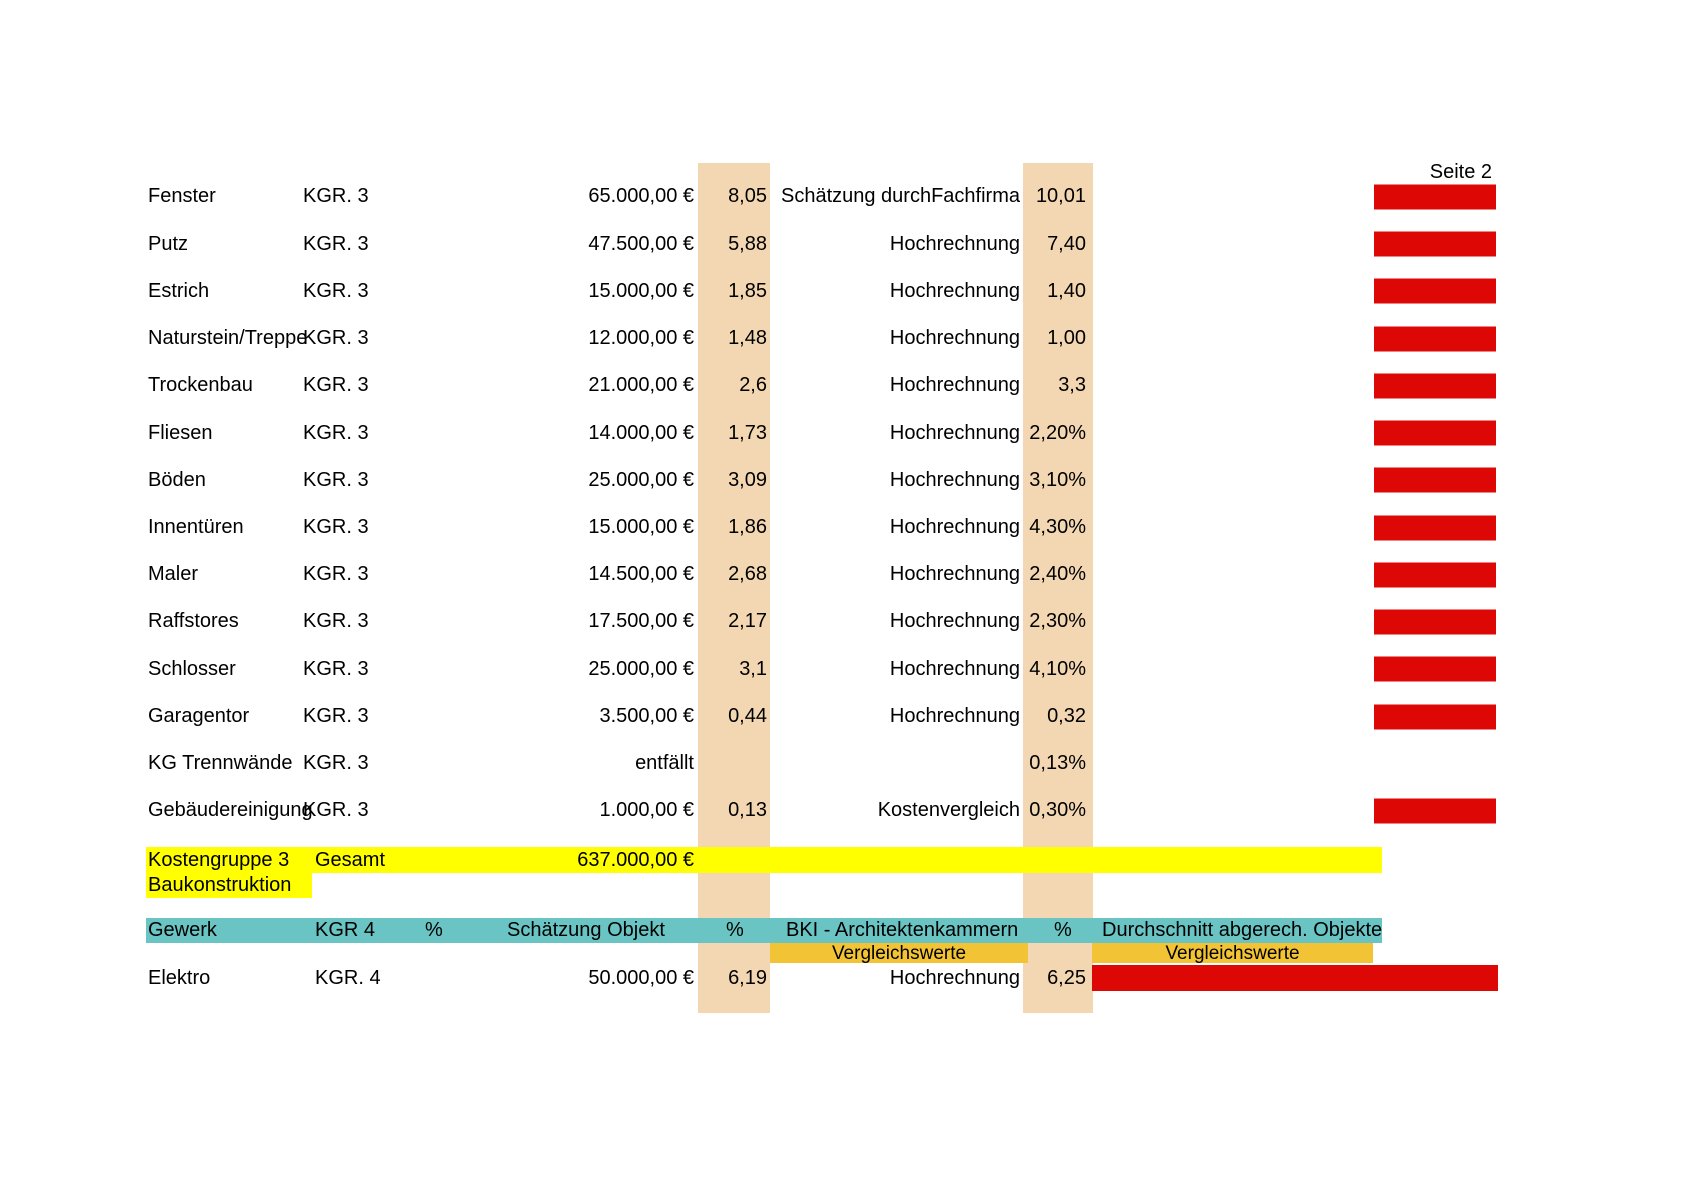  Describe the element at coordinates (764, 860) in the screenshot. I see `total-row-kostengruppe3: Kostengruppe 3 Gesamt 637.000,00 €` at that location.